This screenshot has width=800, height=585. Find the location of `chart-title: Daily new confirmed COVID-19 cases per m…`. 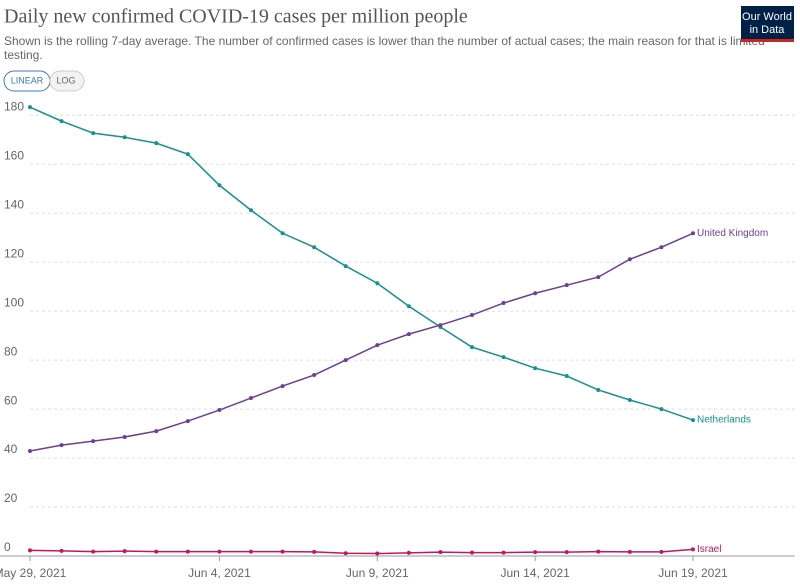

chart-title: Daily new confirmed COVID-19 cases per m… is located at coordinates (236, 17).